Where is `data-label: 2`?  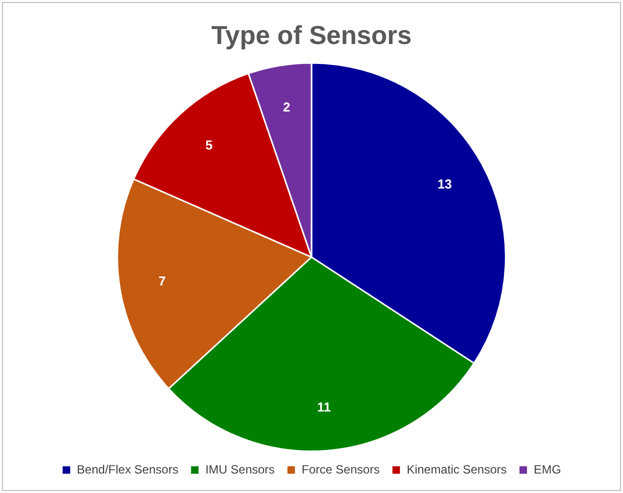 data-label: 2 is located at coordinates (286, 106).